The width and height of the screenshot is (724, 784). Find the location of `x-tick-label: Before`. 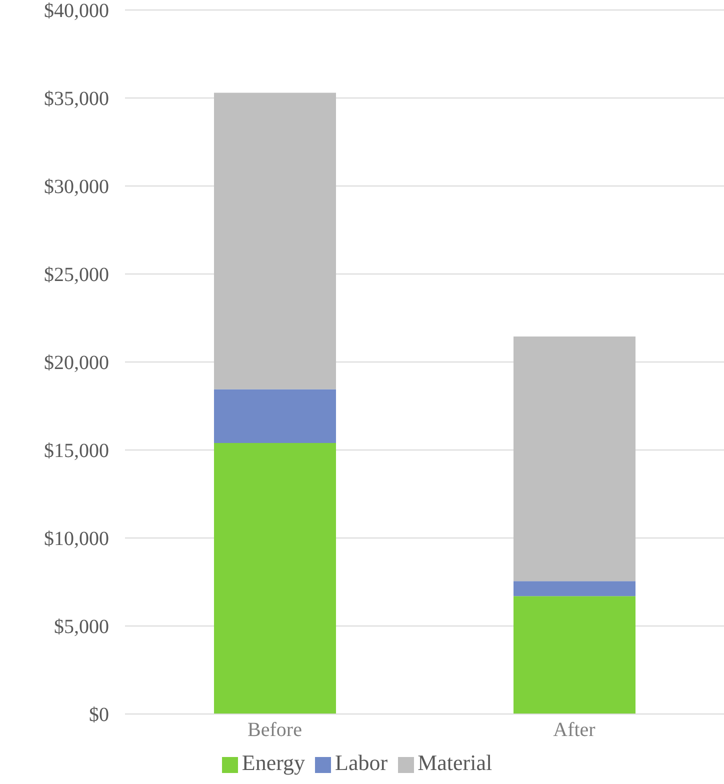

x-tick-label: Before is located at coordinates (275, 730).